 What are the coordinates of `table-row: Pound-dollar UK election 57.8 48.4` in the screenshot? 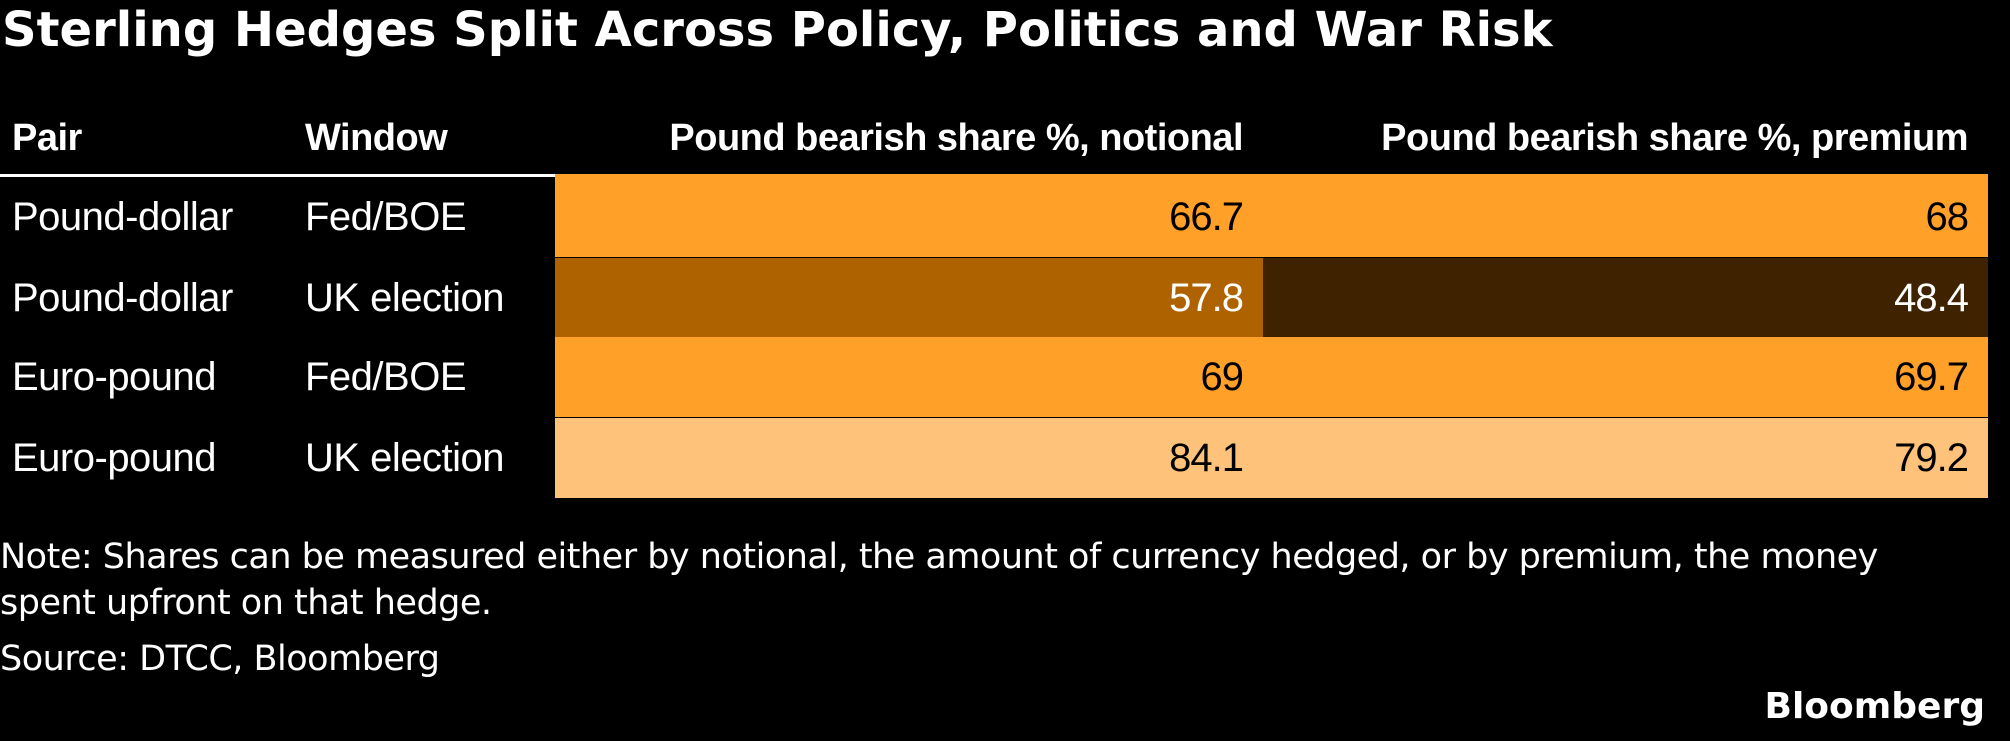 It's located at (994, 298).